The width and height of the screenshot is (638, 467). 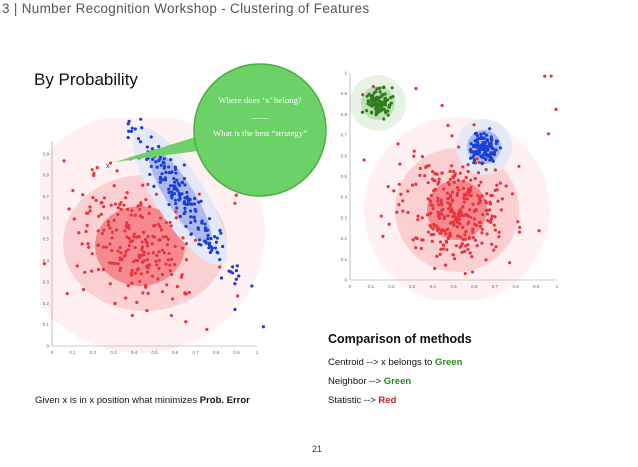 What do you see at coordinates (345, 280) in the screenshot?
I see `right-y-tick: 0` at bounding box center [345, 280].